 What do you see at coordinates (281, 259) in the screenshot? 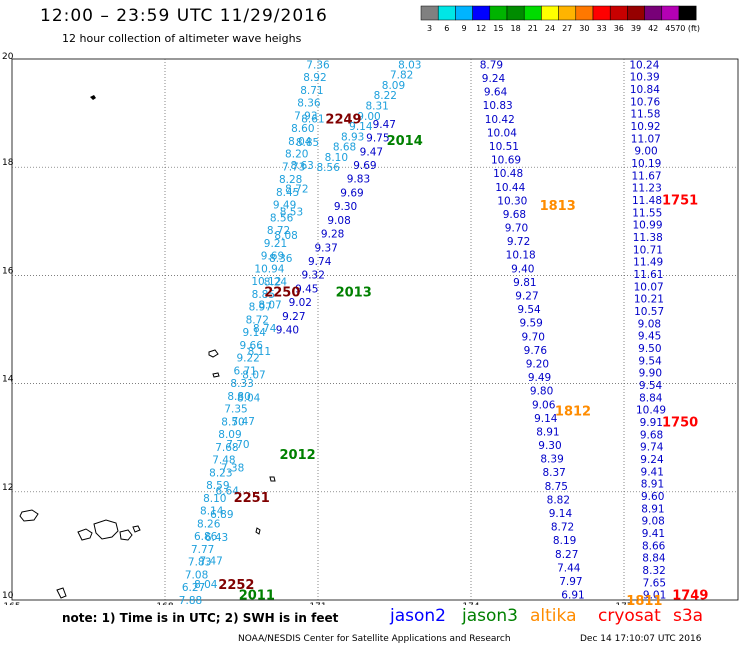
I see `wave-height-value: 8.36` at bounding box center [281, 259].